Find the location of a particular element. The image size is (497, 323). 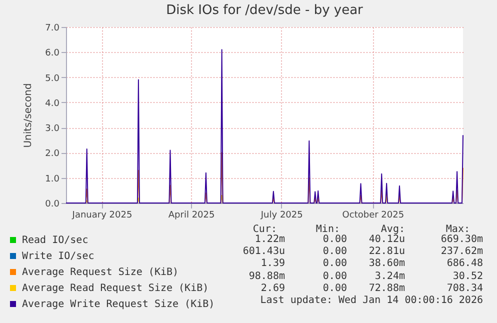

x-tick-label: July 2025 is located at coordinates (281, 215).